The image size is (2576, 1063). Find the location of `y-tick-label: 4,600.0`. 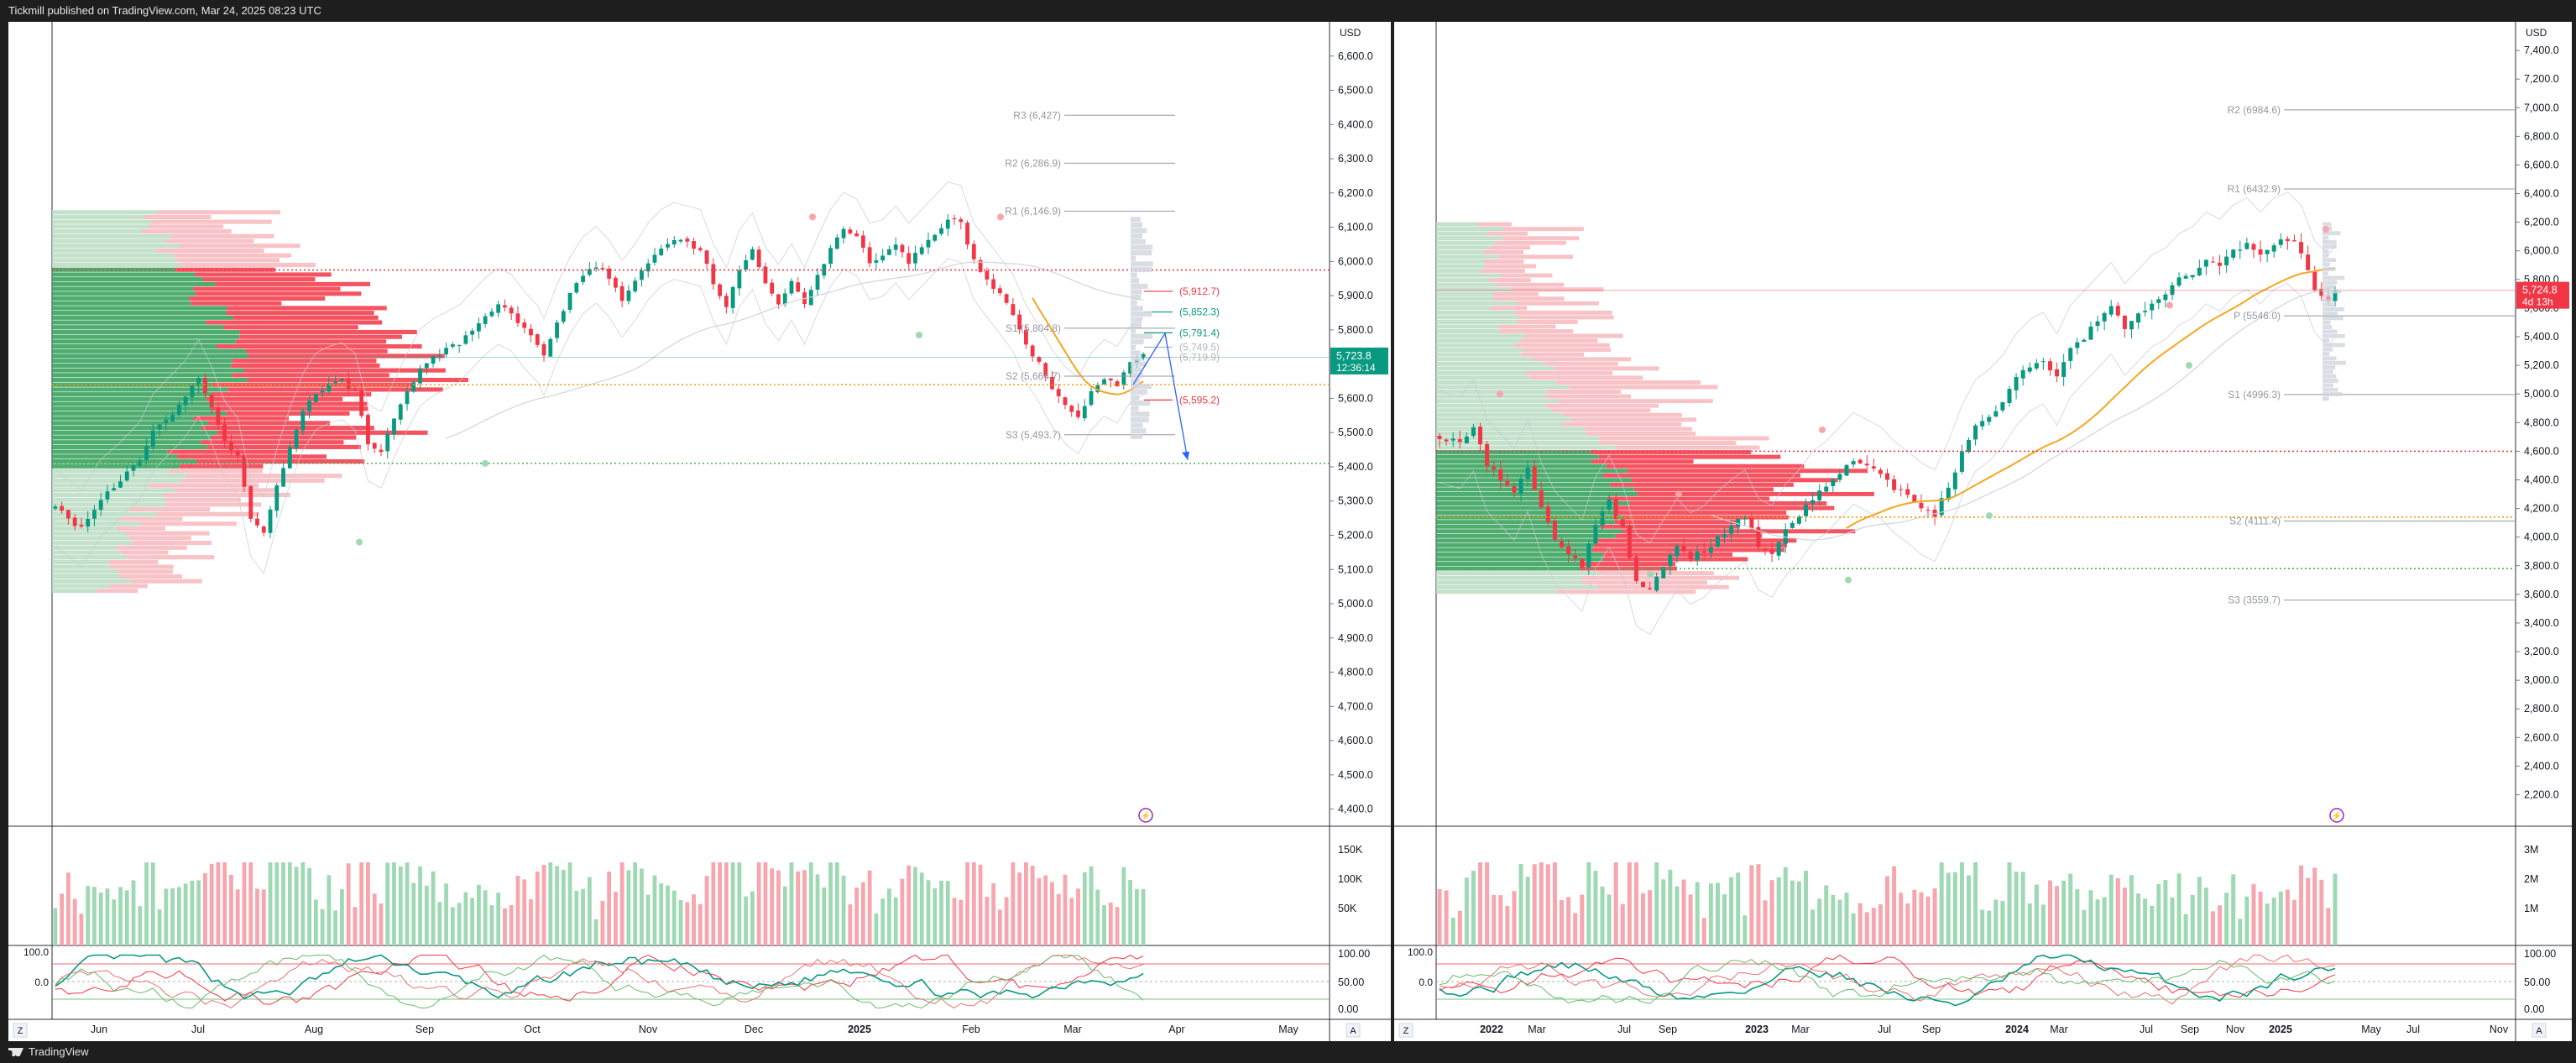

y-tick-label: 4,600.0 is located at coordinates (2541, 451).